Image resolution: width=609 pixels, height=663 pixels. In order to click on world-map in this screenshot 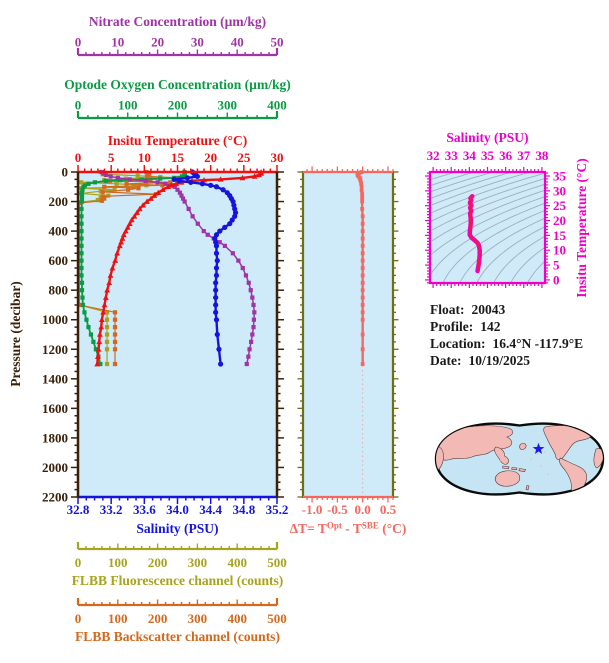, I will do `click(519, 459)`.